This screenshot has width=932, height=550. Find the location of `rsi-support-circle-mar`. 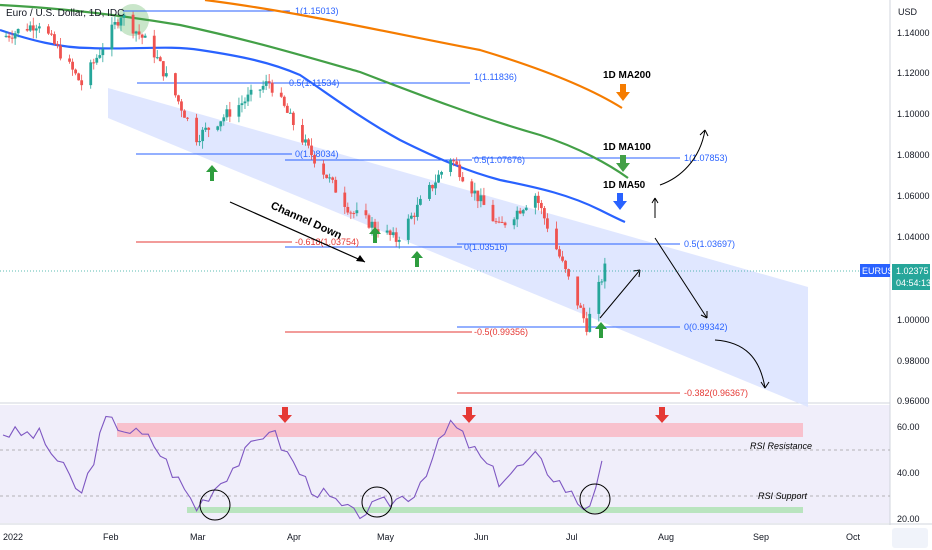

rsi-support-circle-mar is located at coordinates (215, 505).